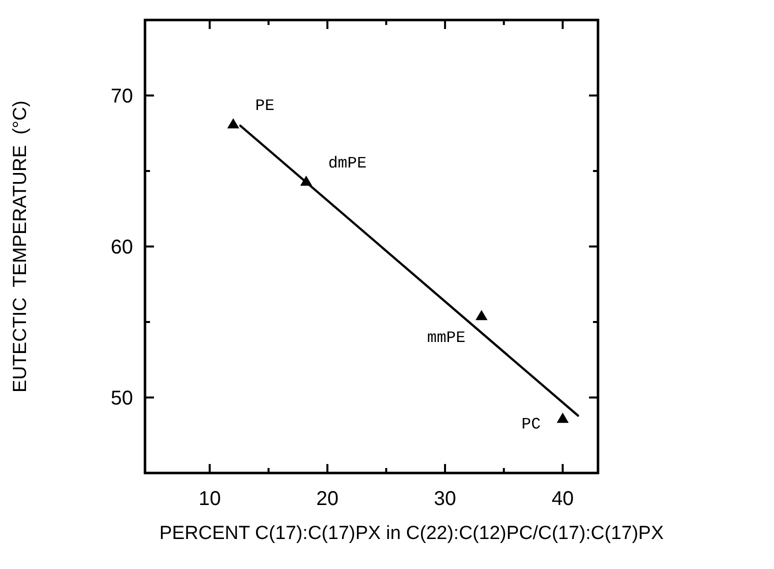  What do you see at coordinates (209, 499) in the screenshot?
I see `x-tick-label: 10` at bounding box center [209, 499].